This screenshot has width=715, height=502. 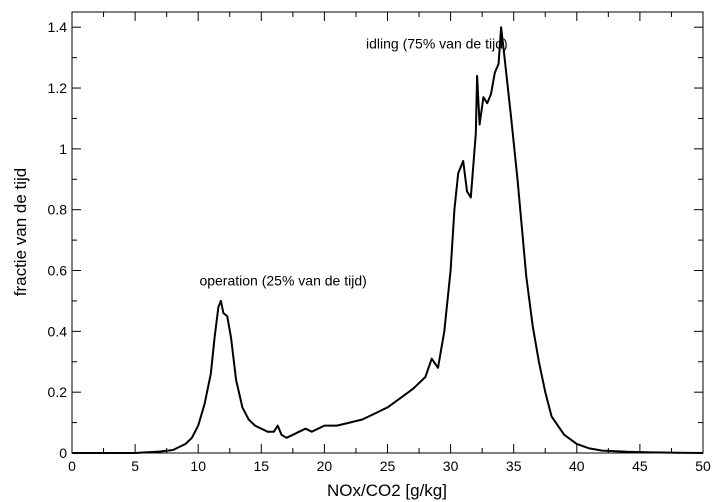 What do you see at coordinates (388, 466) in the screenshot?
I see `x-tick-label: 25` at bounding box center [388, 466].